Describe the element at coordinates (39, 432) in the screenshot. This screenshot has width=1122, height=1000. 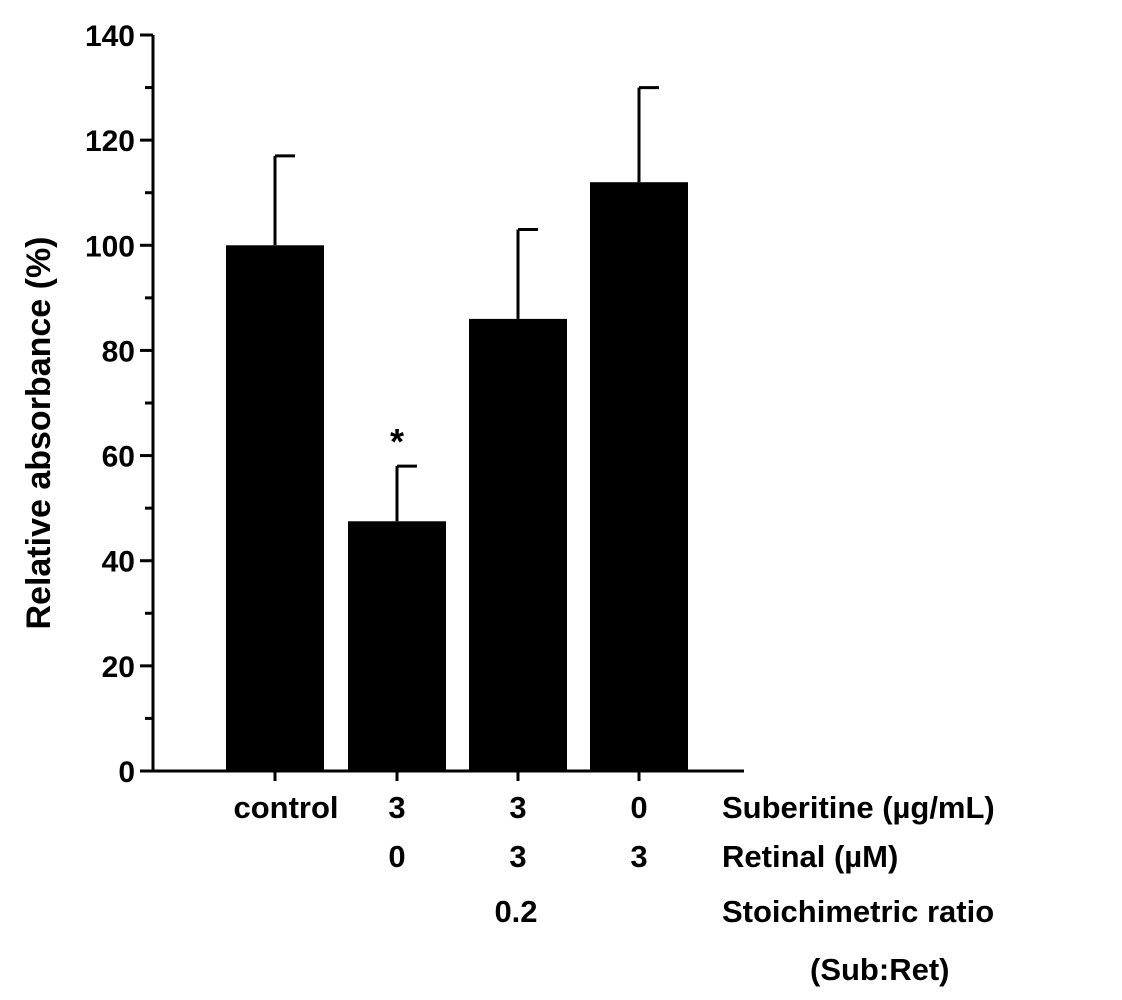
I see `y-axis-label: Relative absorbance (%)` at that location.